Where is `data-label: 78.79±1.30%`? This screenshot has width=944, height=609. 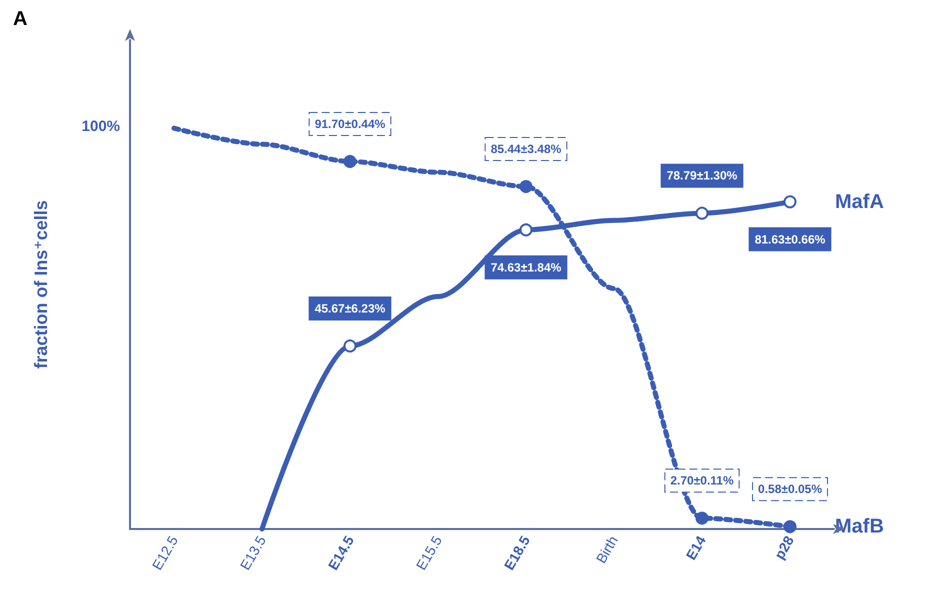 data-label: 78.79±1.30% is located at coordinates (702, 175).